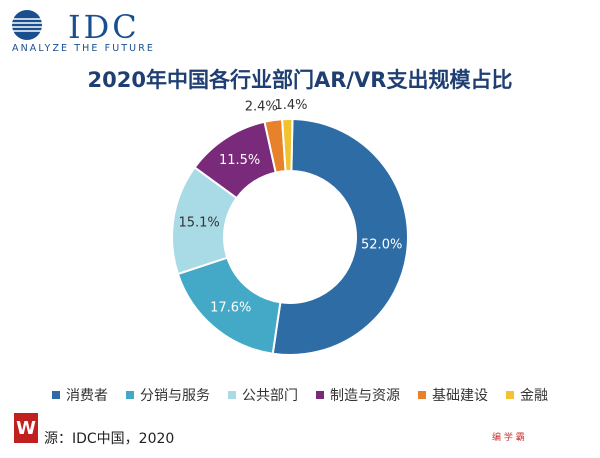  I want to click on legend-label: 分销与服务, so click(175, 396).